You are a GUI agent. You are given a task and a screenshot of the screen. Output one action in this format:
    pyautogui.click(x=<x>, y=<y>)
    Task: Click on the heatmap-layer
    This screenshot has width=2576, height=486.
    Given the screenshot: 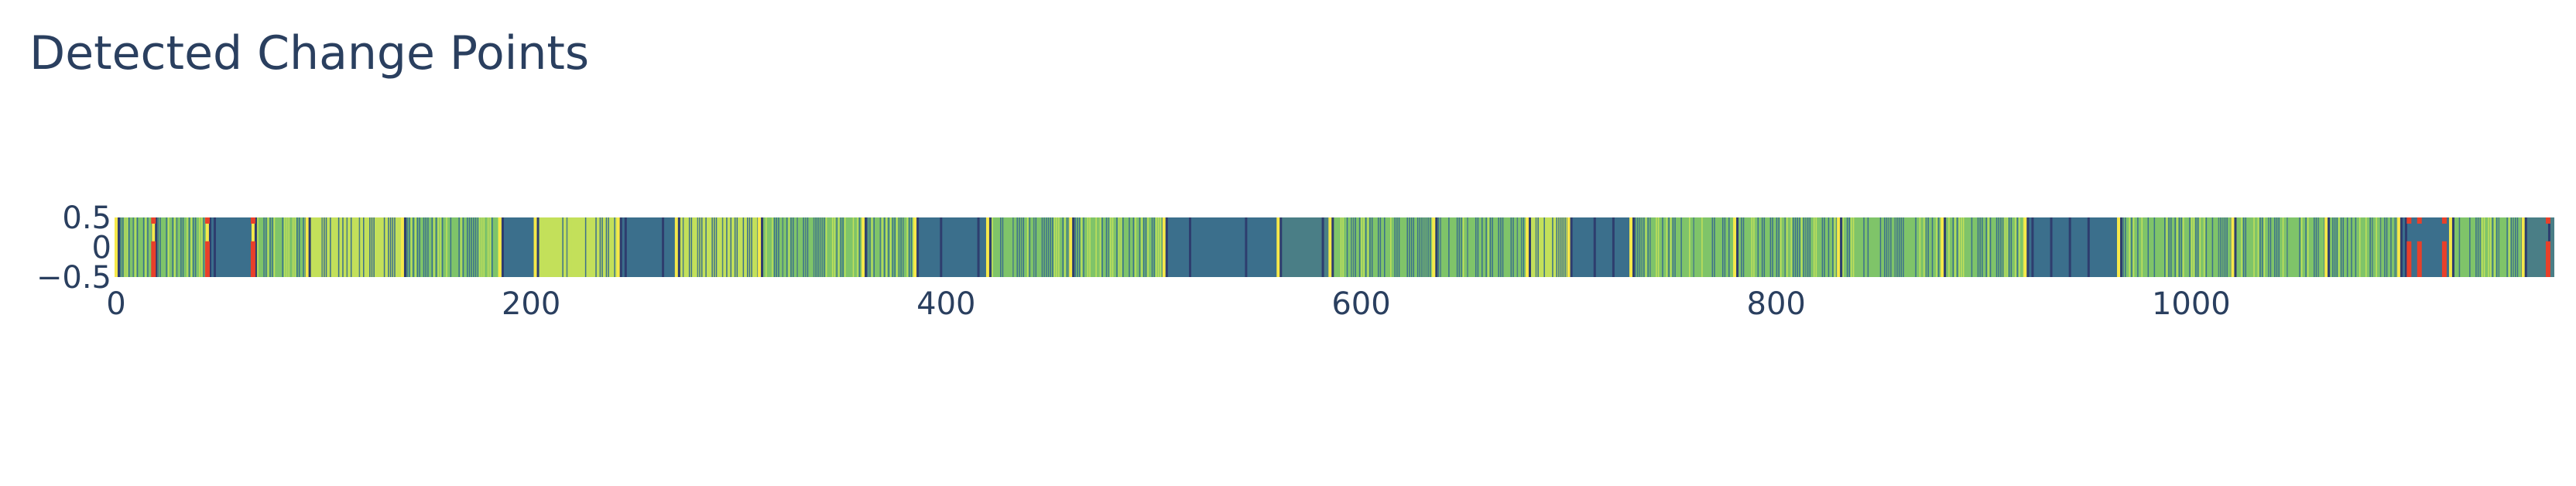 What is the action you would take?
    pyautogui.click(x=1334, y=247)
    